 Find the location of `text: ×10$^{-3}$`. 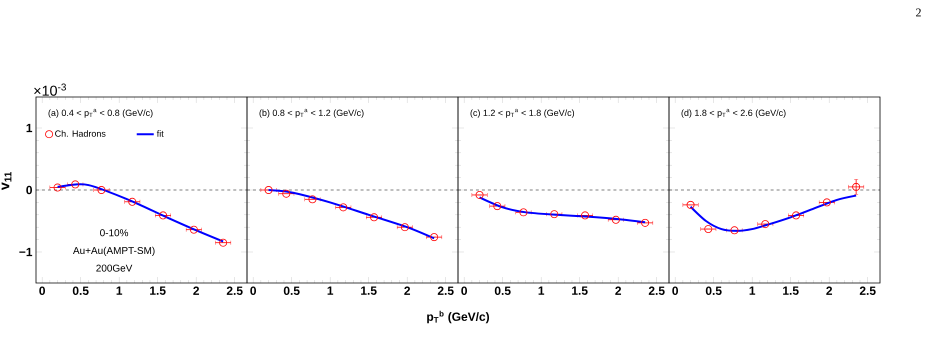

text: ×10$^{-3}$ is located at coordinates (50, 90).